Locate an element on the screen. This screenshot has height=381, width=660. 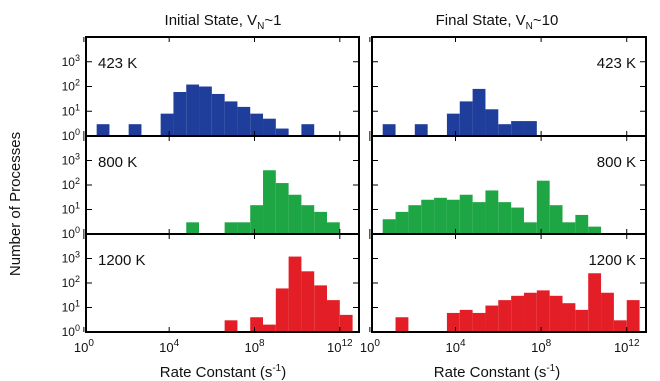
panel-1200k-final: 1200 K is located at coordinates (508, 283).